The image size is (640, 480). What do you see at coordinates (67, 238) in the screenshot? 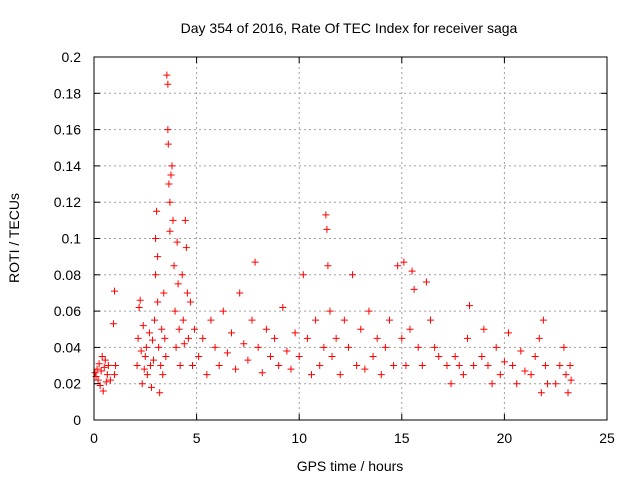
I see `y-tick-labels: 0 0.02 0.04 0.06 0.08 0.1 0.12 0.14 0.16 0.18 0.2` at bounding box center [67, 238].